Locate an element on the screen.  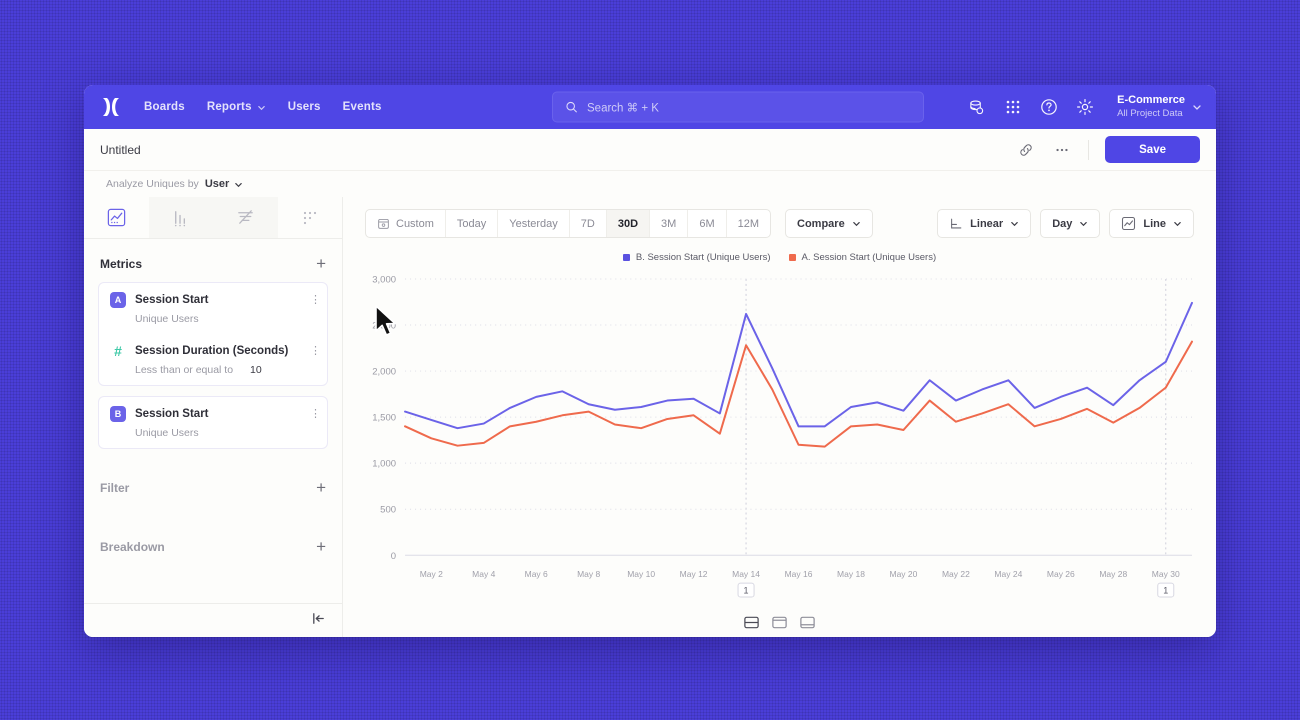
svg-text: 0 is located at coordinates (393, 556).